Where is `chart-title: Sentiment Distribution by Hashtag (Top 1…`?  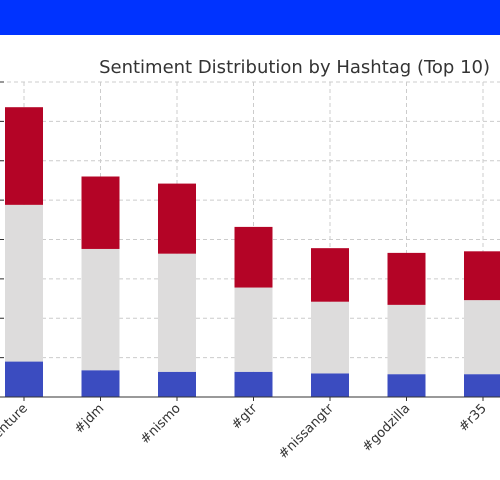 chart-title: Sentiment Distribution by Hashtag (Top 1… is located at coordinates (294, 67).